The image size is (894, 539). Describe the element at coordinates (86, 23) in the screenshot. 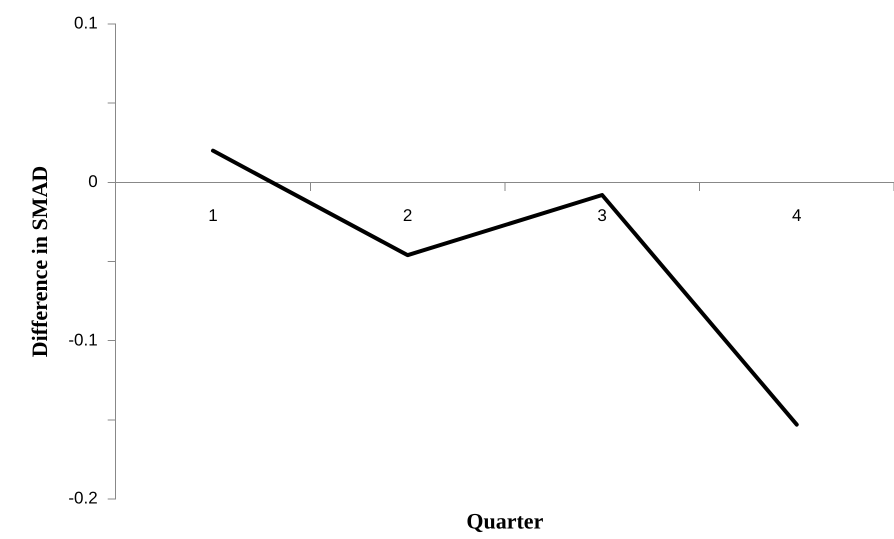

I see `y-tick-label: 0.1` at that location.